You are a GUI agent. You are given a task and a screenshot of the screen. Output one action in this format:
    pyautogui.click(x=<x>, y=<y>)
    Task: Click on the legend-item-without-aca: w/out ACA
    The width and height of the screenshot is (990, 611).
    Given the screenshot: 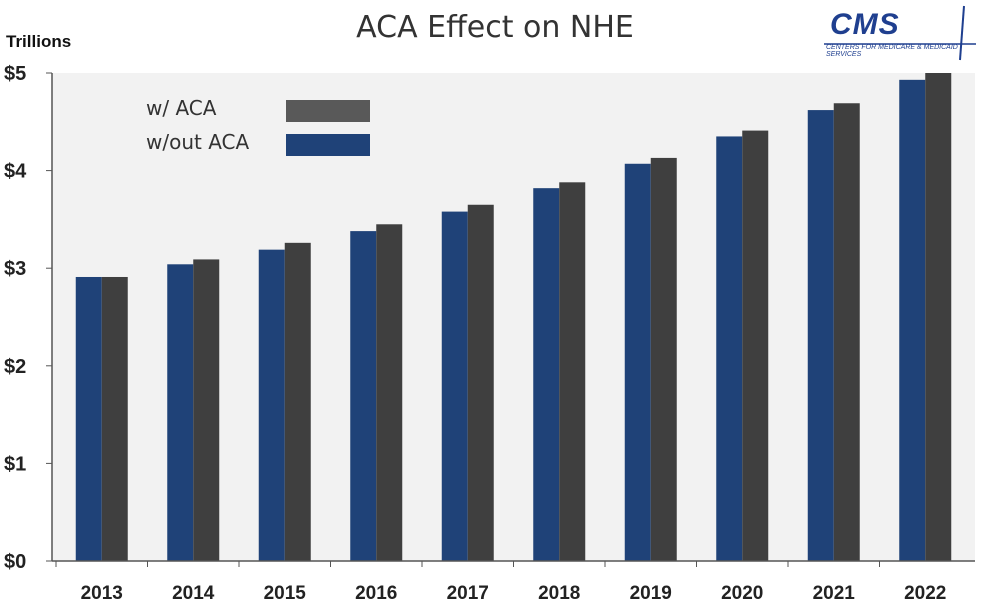 What is the action you would take?
    pyautogui.click(x=258, y=147)
    